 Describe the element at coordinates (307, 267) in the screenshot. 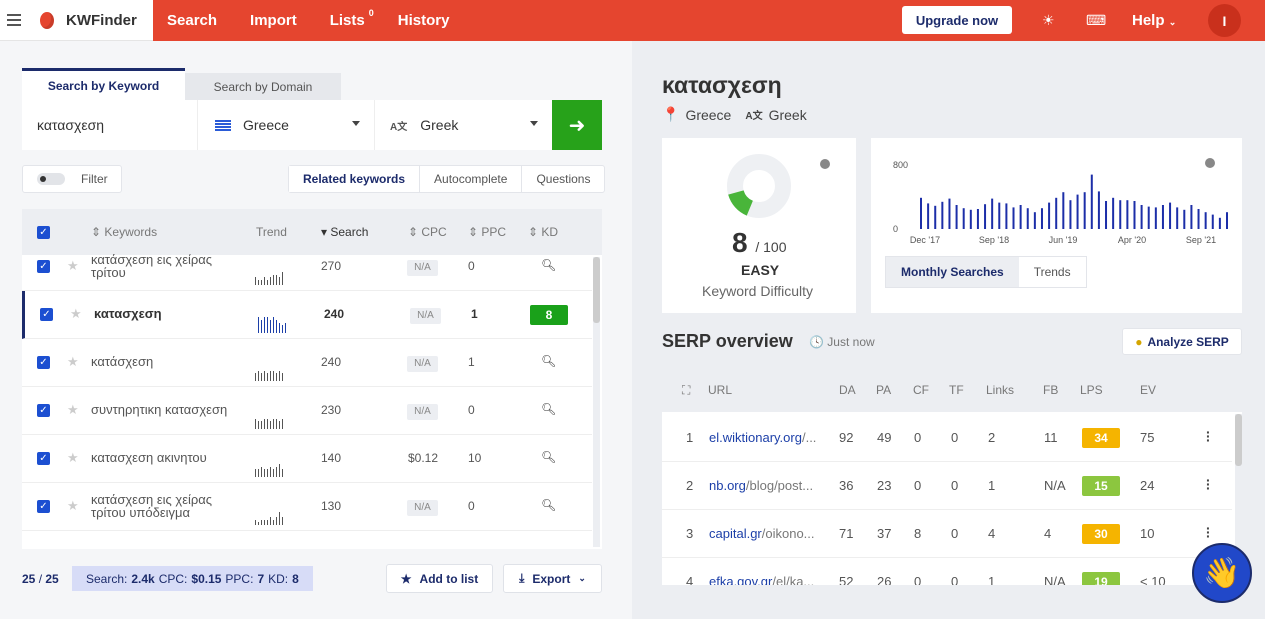

I see `table-row: ✓ ★ κατάσχεση εις χείρας τρίτου 270 N/A 0 🔍︎` at that location.